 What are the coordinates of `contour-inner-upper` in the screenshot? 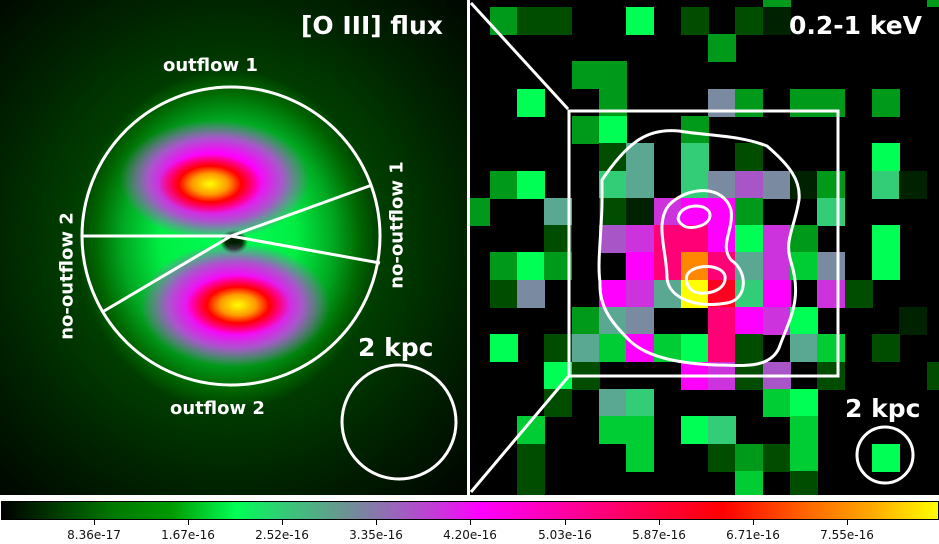 It's located at (694, 217).